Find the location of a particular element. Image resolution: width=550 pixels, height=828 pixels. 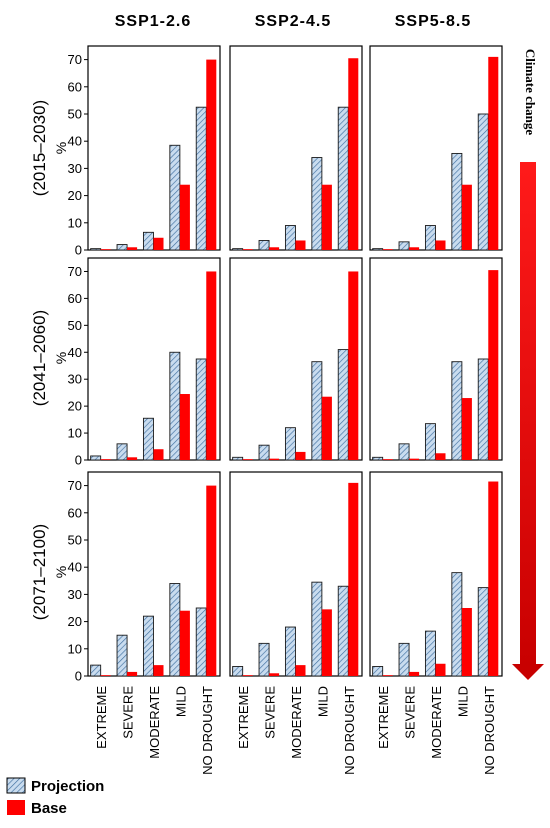

panel-ssp1-2-6-2015-2030: 0 10 20 30 40 50 60 70 is located at coordinates (144, 151).